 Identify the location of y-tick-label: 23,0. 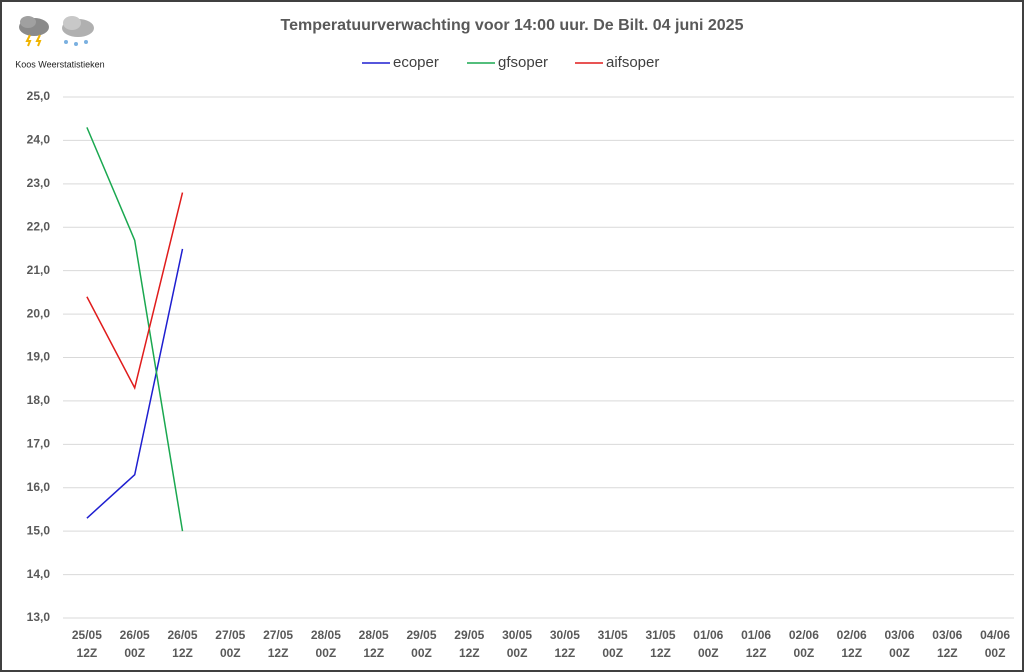
(39, 183).